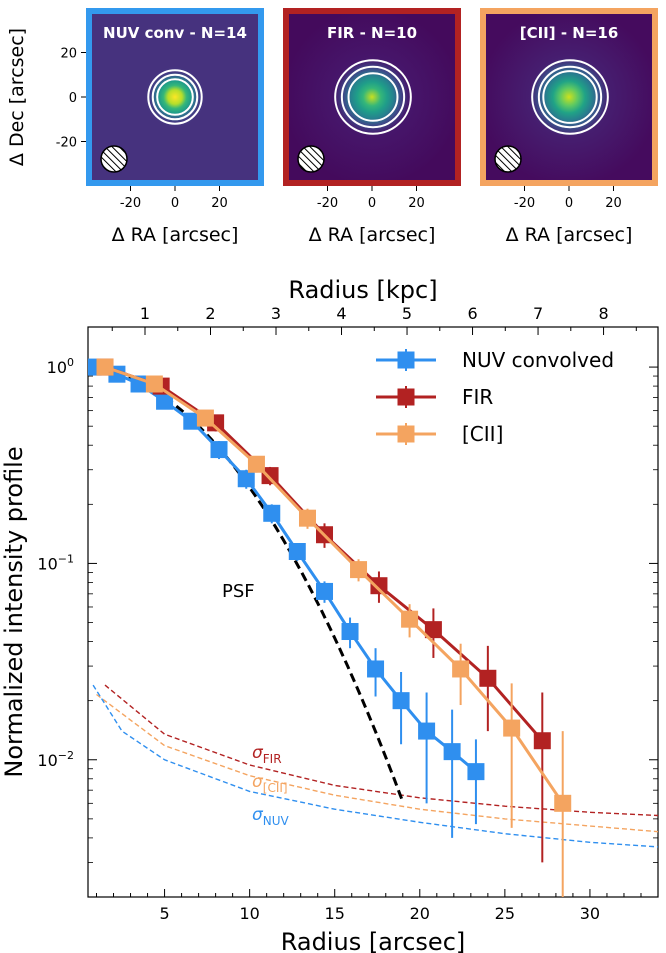 The height and width of the screenshot is (953, 666). I want to click on noise-curve-nuv, so click(375, 766).